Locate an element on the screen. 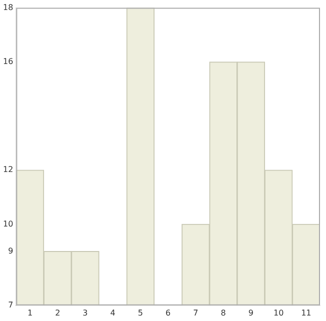 This screenshot has width=326, height=321. x-tick-label: 2 is located at coordinates (57, 313).